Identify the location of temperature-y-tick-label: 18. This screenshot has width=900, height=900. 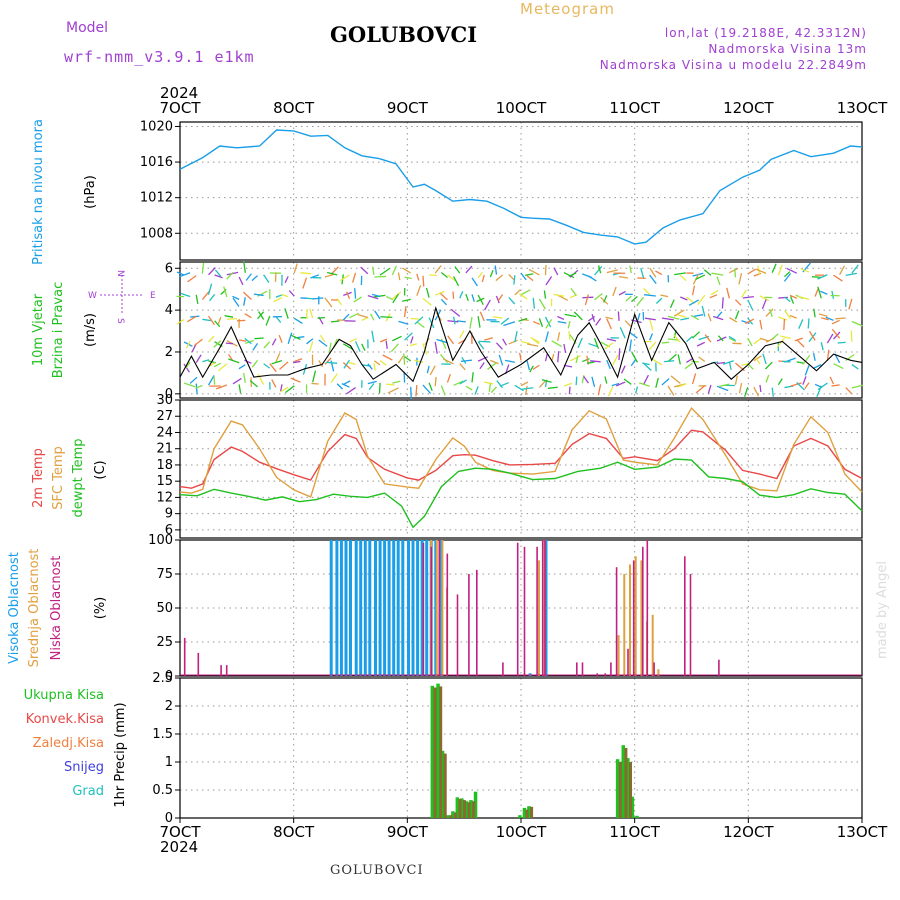
(164, 465).